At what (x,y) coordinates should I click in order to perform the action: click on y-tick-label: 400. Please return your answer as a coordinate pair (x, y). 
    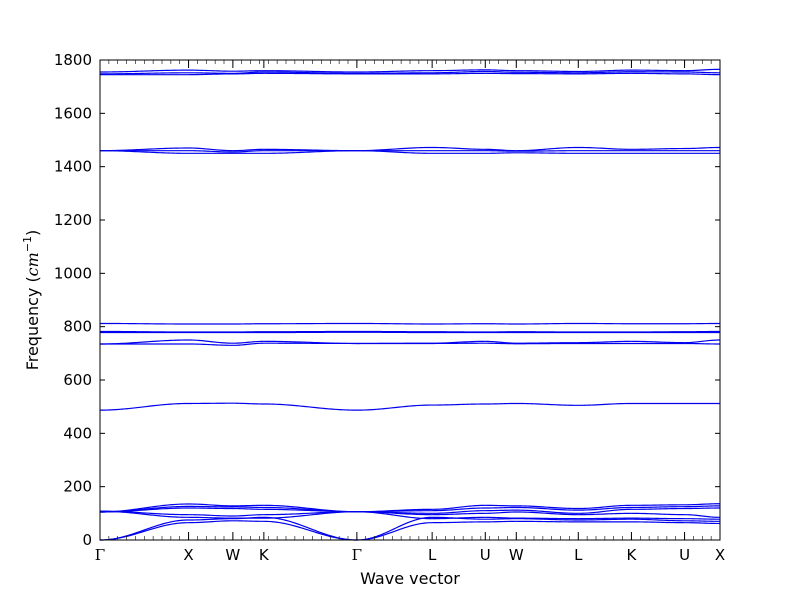
    Looking at the image, I should click on (77, 433).